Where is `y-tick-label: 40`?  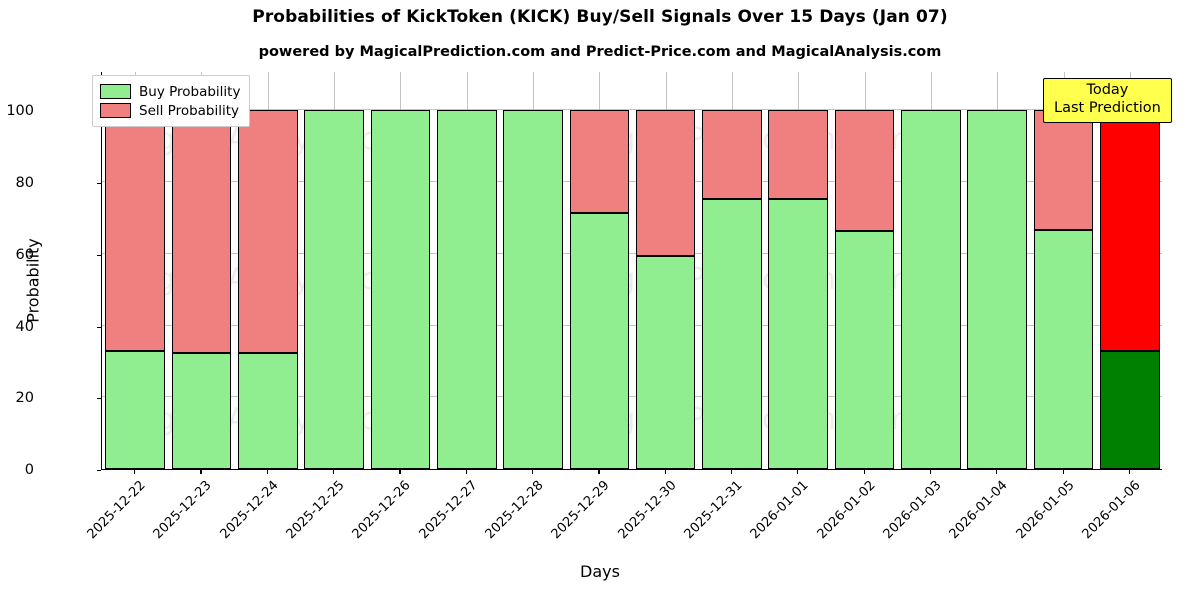
y-tick-label: 40 is located at coordinates (24, 326).